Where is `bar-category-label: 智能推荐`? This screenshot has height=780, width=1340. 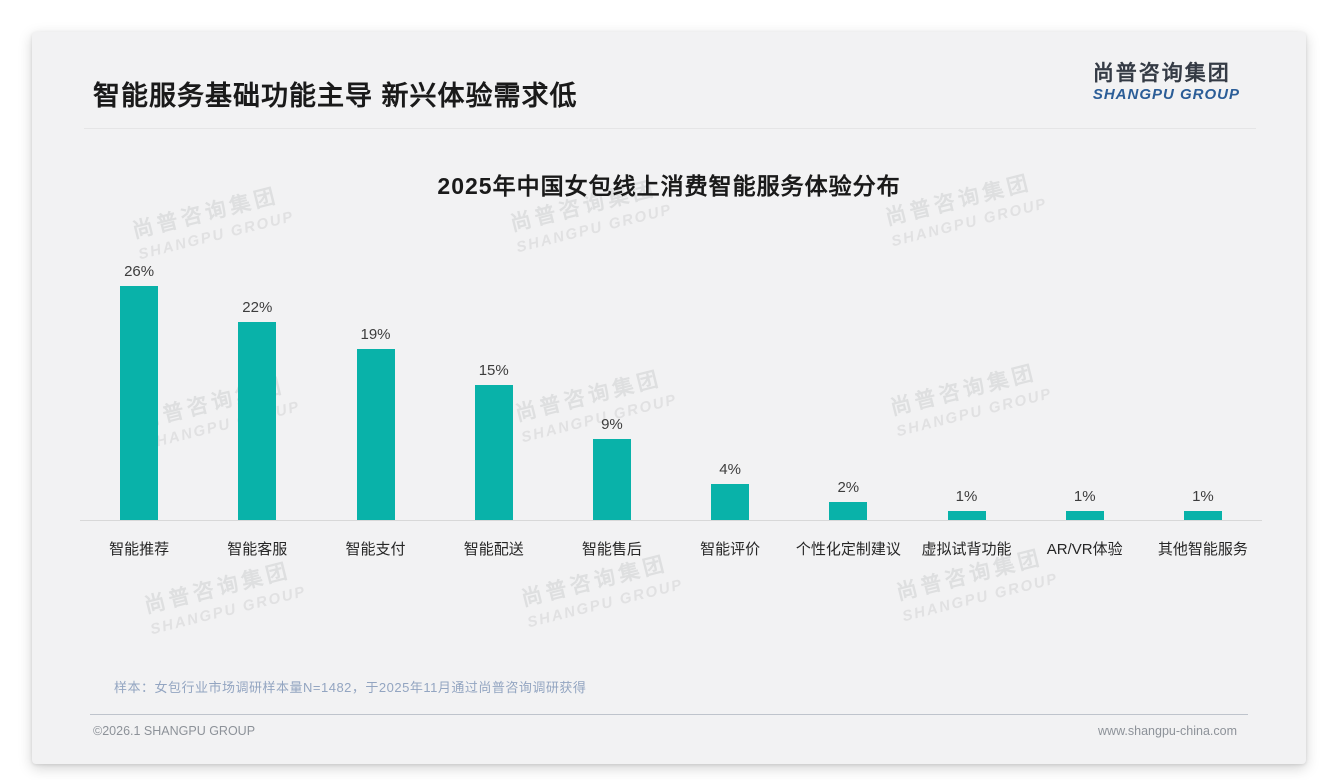
bar-category-label: 智能推荐 is located at coordinates (139, 549).